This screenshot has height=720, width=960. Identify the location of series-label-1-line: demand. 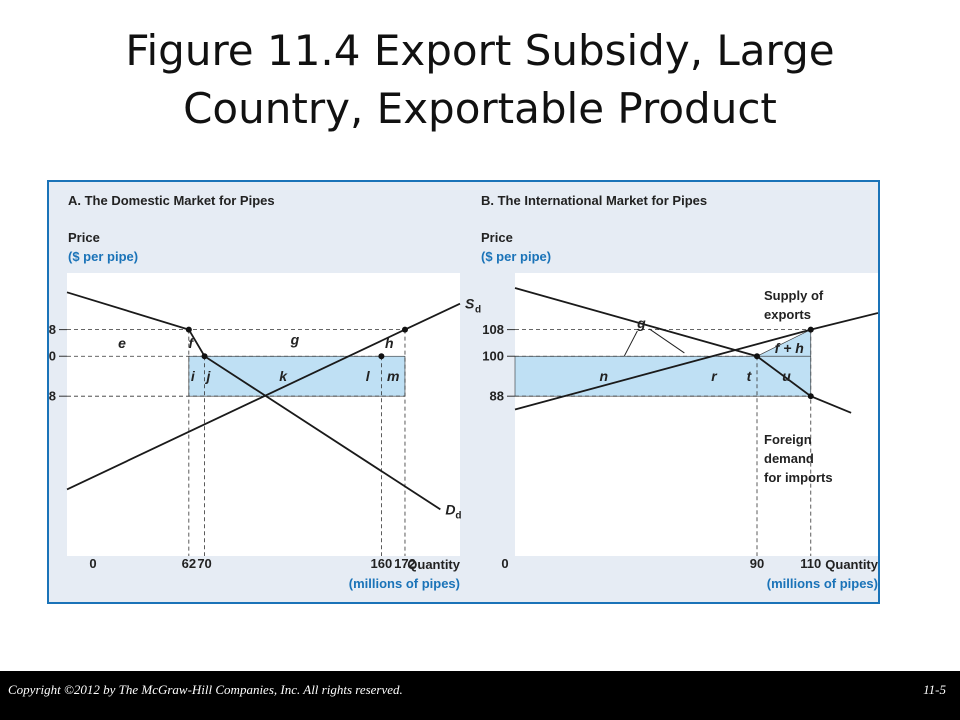
(789, 458).